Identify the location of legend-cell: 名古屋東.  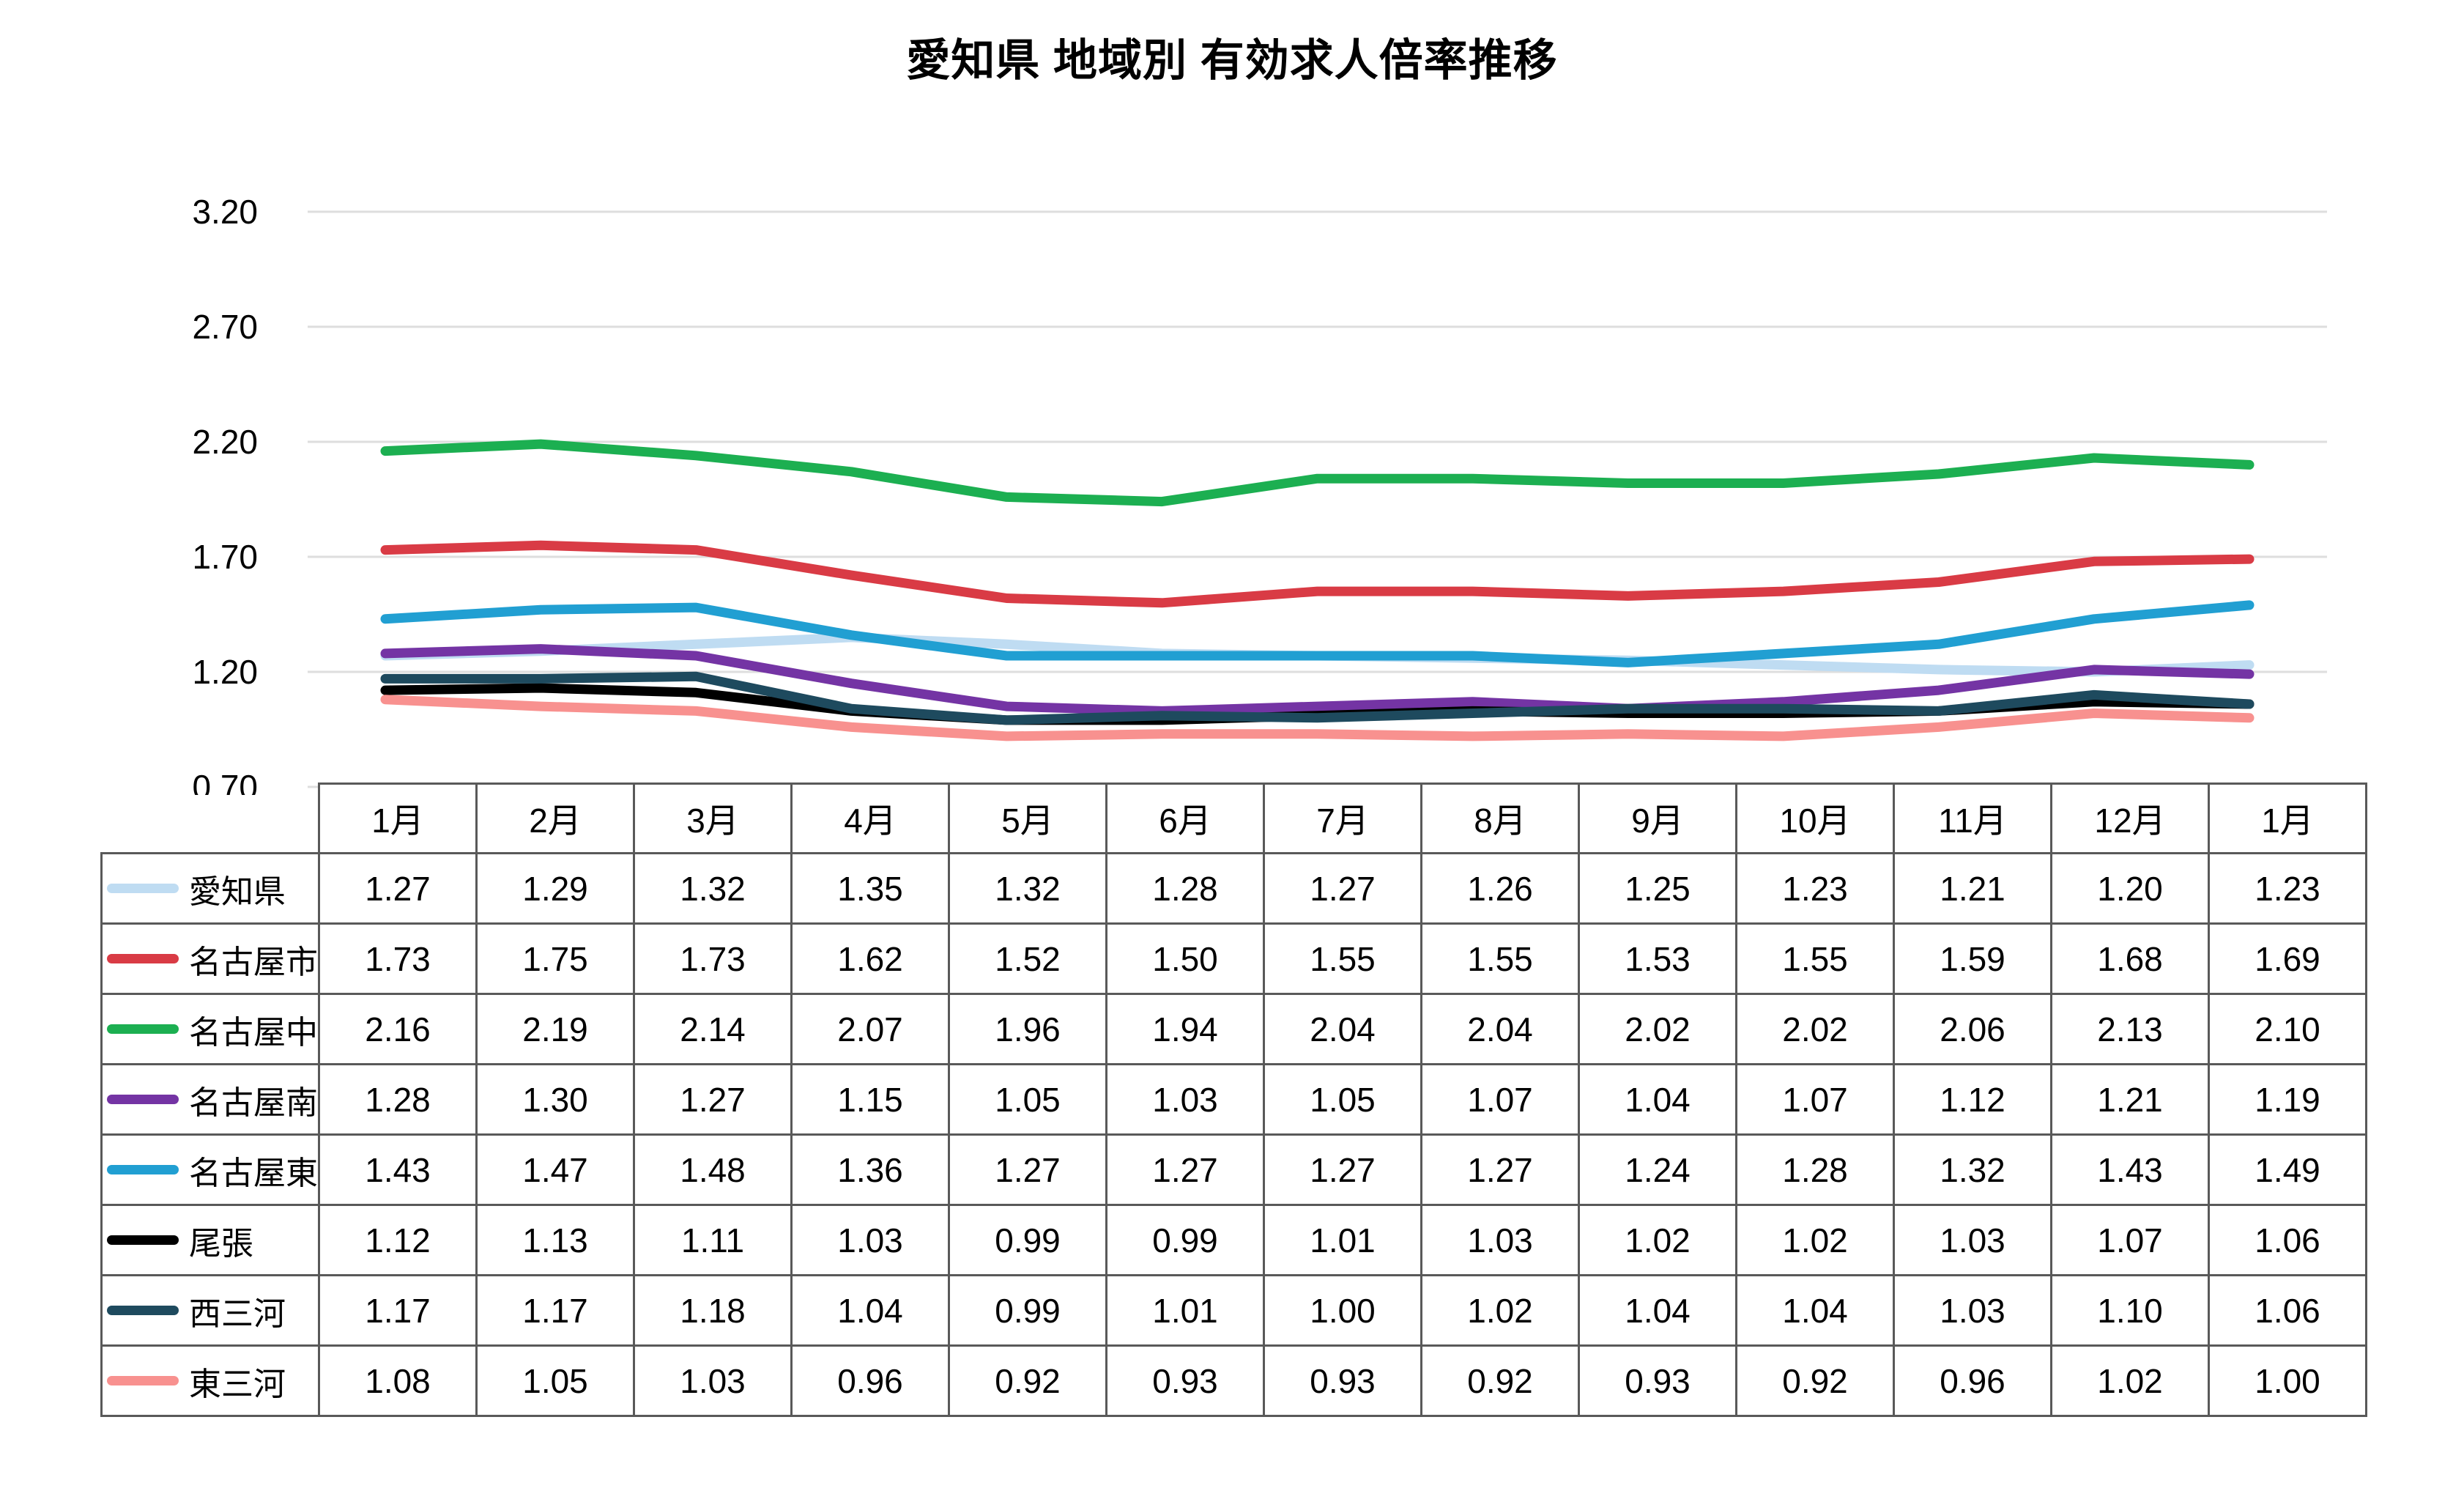
(210, 1169).